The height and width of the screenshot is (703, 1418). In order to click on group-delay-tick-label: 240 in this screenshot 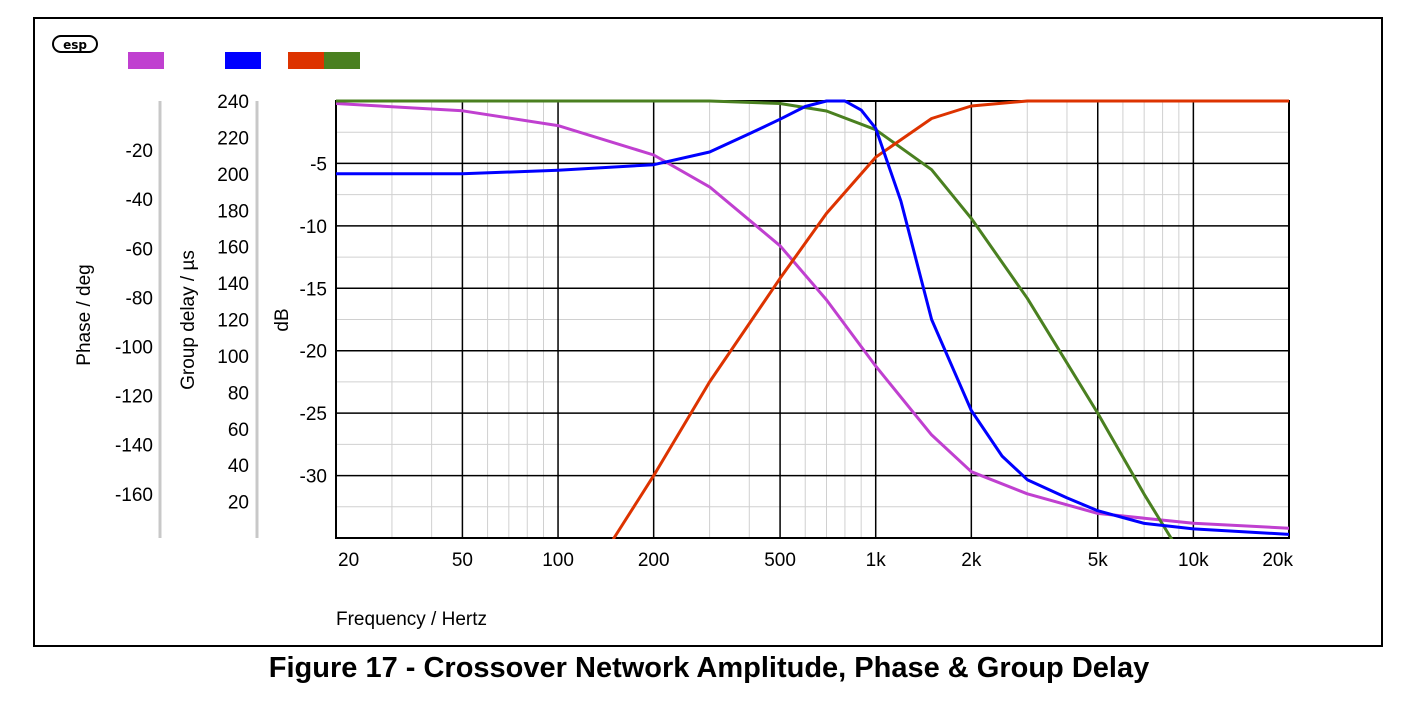, I will do `click(233, 102)`.